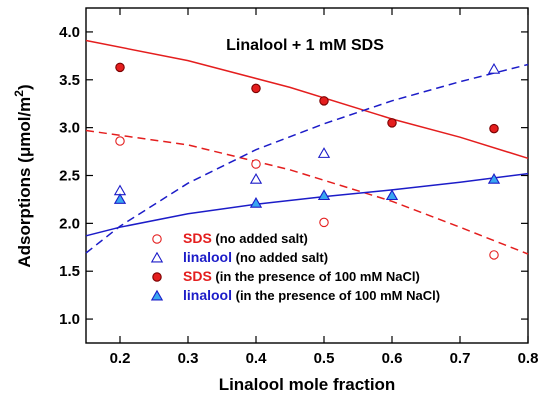 This screenshot has height=401, width=550. What do you see at coordinates (392, 358) in the screenshot?
I see `x-tick-label: 0.6` at bounding box center [392, 358].